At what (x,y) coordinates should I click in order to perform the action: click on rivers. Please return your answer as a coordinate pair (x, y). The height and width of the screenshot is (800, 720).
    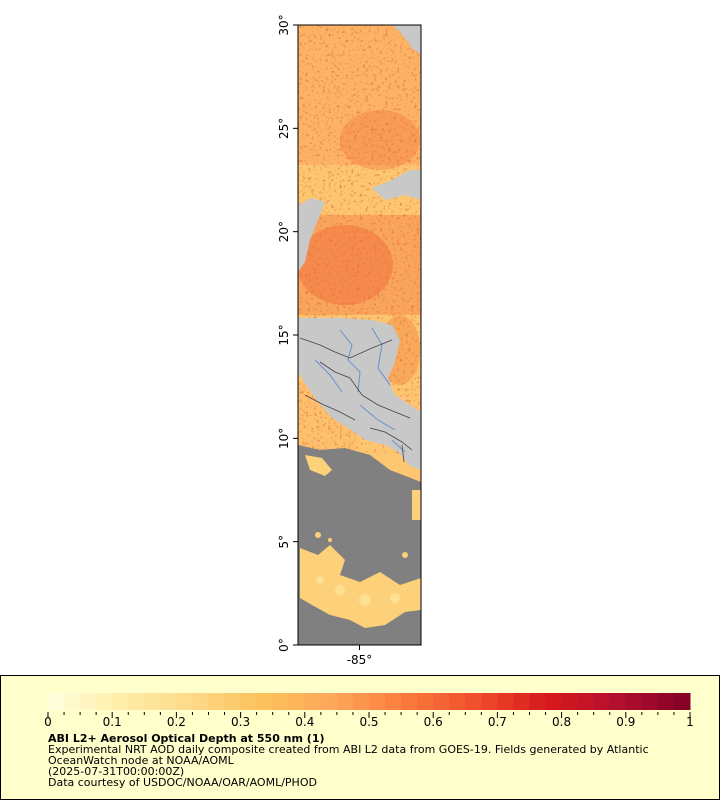
    Looking at the image, I should click on (360, 390).